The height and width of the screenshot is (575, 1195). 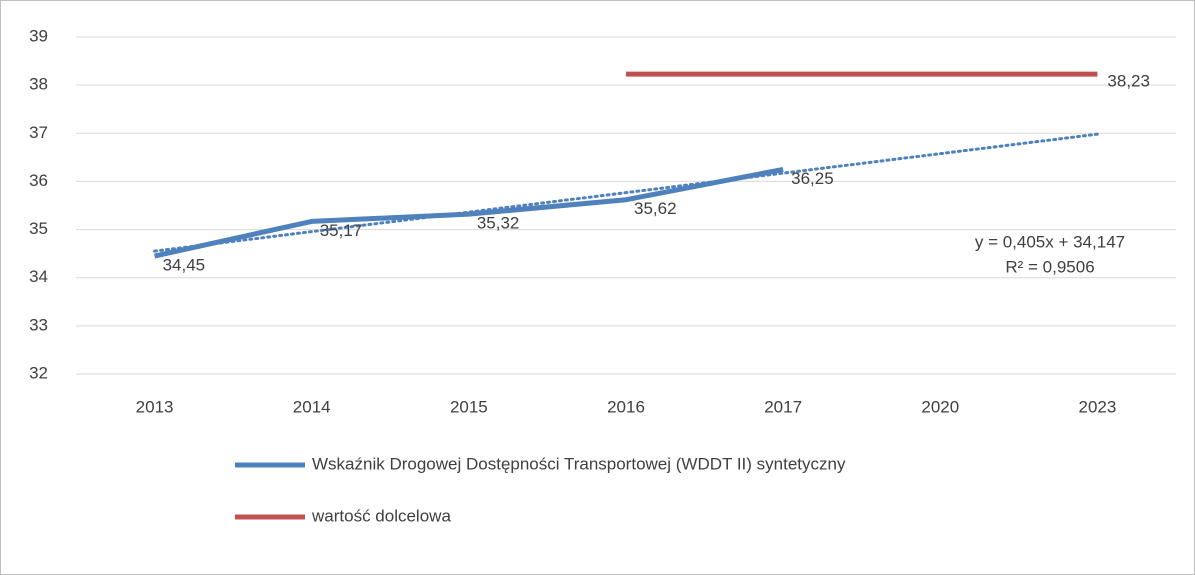 I want to click on data-label: 36,25, so click(x=812, y=178).